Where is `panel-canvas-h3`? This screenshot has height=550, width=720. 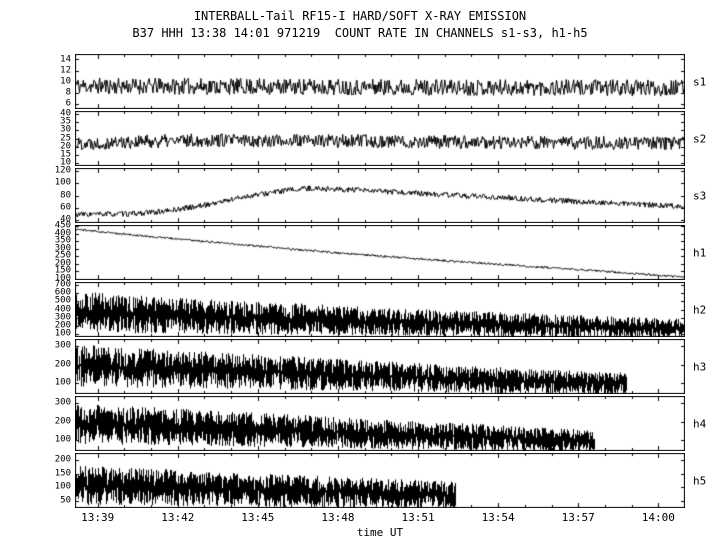
panel-canvas-h3 is located at coordinates (380, 366).